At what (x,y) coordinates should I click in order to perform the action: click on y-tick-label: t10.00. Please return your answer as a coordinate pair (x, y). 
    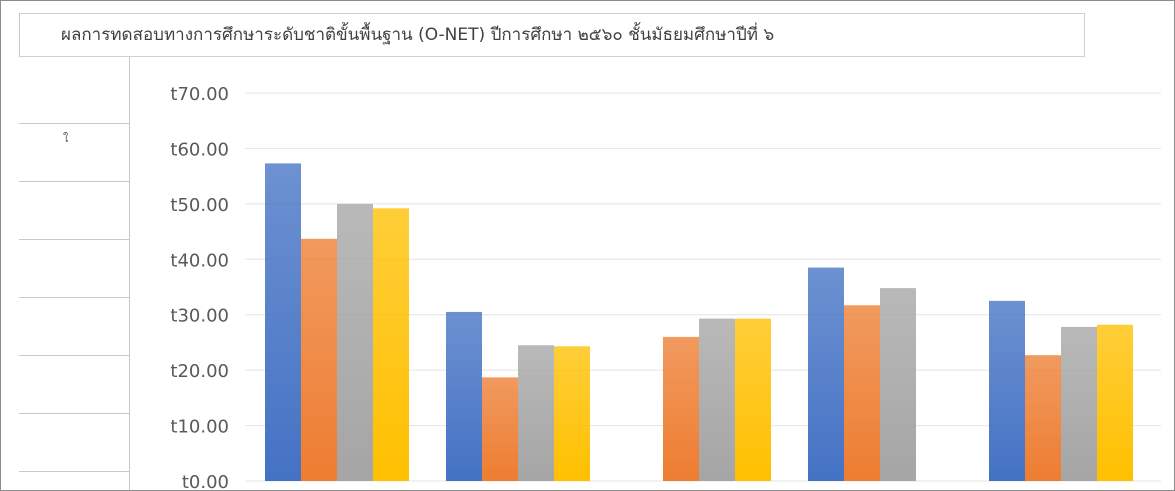
    Looking at the image, I should click on (199, 427).